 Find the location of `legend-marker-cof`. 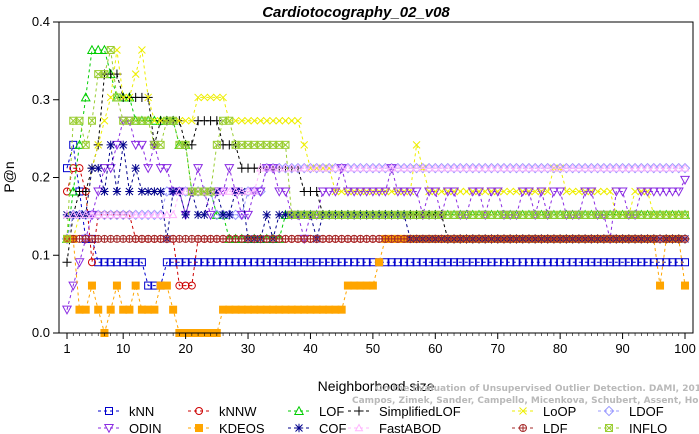

legend-marker-cof is located at coordinates (299, 428).